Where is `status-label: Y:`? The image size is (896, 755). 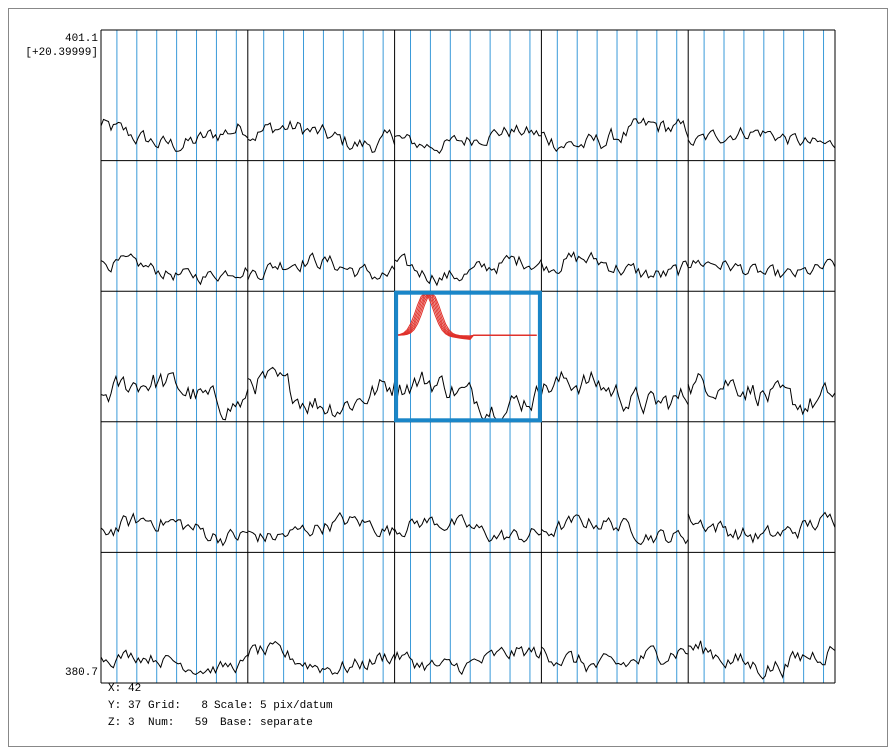 status-label: Y: is located at coordinates (114, 706).